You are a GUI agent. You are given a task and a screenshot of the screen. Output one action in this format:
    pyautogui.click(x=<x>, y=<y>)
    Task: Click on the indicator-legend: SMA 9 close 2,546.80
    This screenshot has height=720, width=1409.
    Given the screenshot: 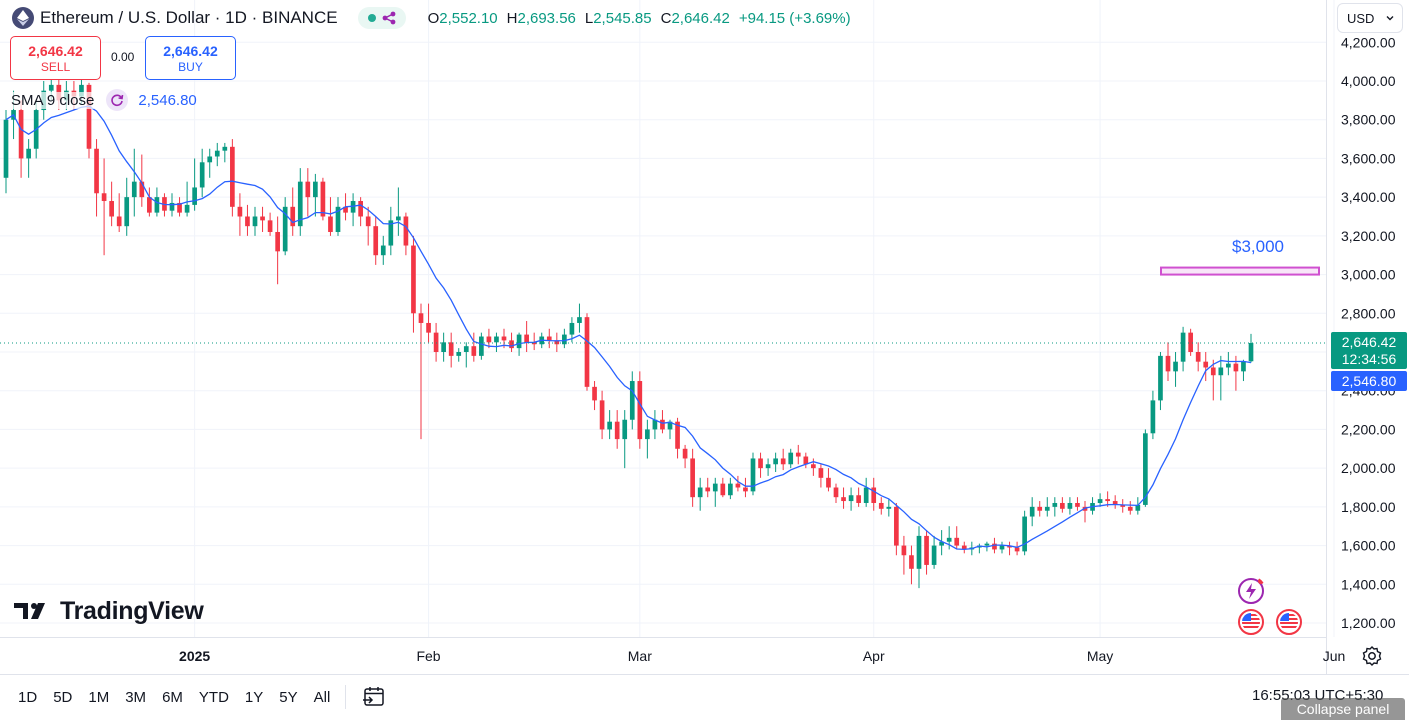 What is the action you would take?
    pyautogui.click(x=104, y=100)
    